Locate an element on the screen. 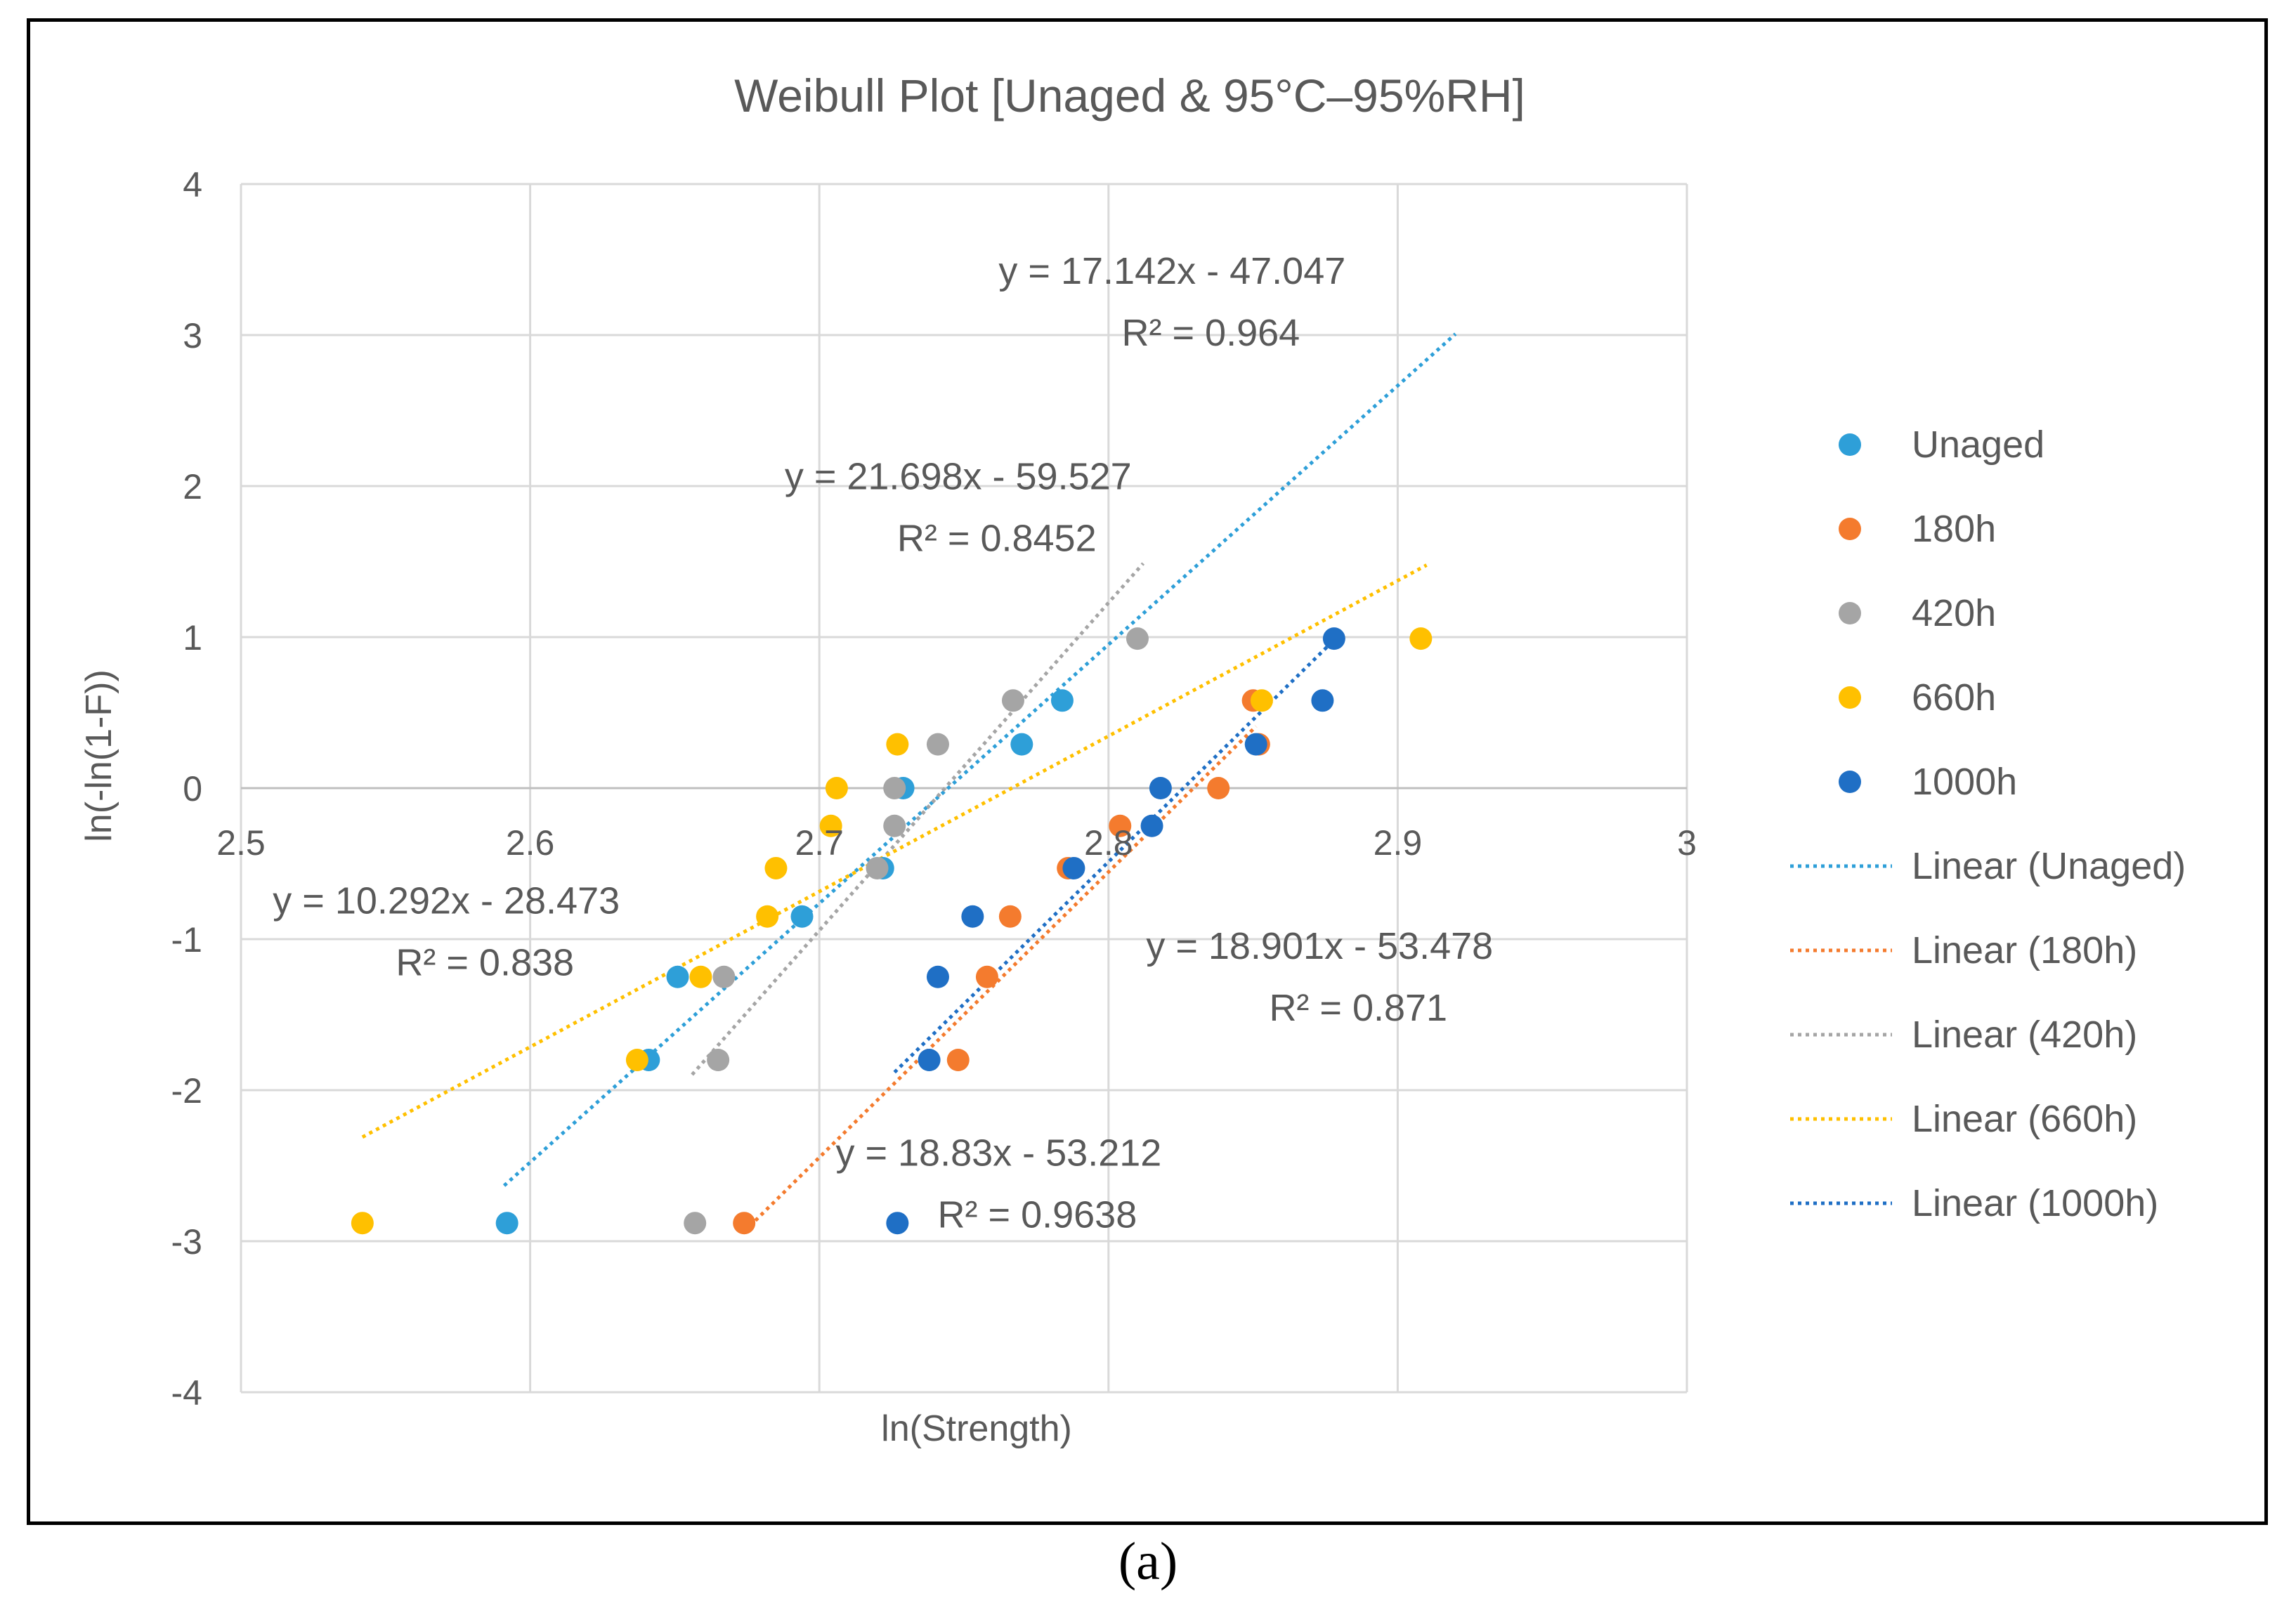 This screenshot has width=2296, height=1617. x-tick-label: 2.5 is located at coordinates (241, 843).